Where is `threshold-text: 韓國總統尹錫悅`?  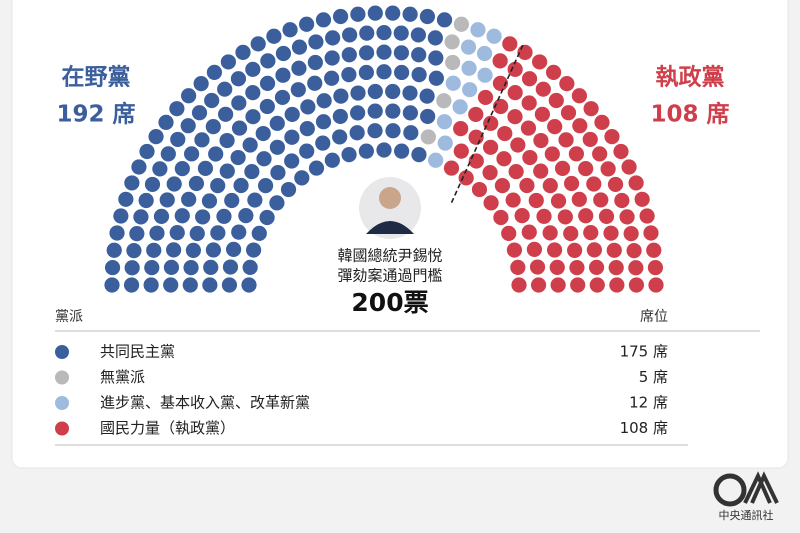
threshold-text: 韓國總統尹錫悅 is located at coordinates (389, 256).